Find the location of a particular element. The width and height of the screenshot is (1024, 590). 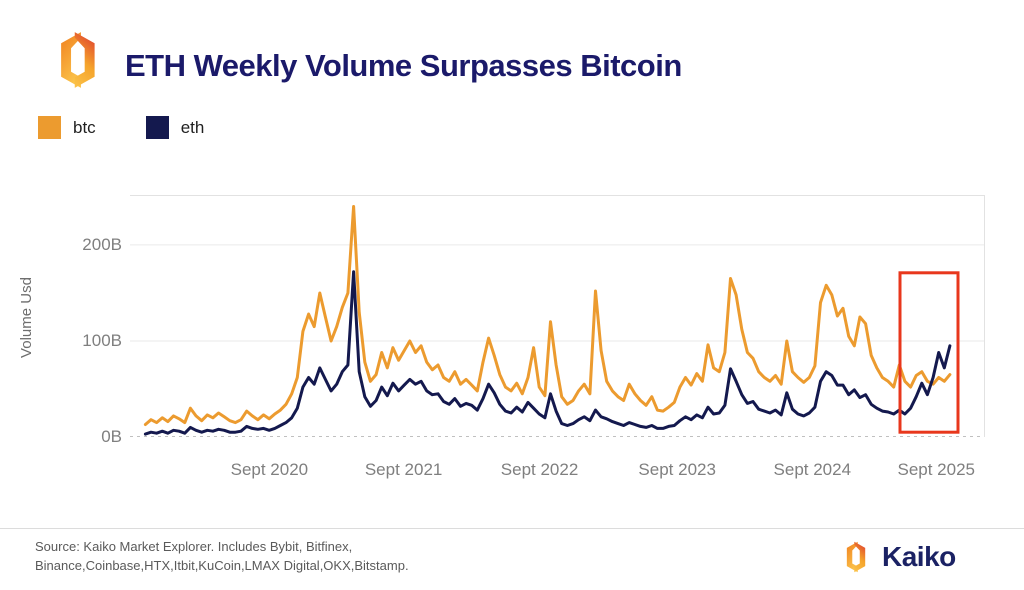

footer-brand: Kaiko is located at coordinates (897, 557).